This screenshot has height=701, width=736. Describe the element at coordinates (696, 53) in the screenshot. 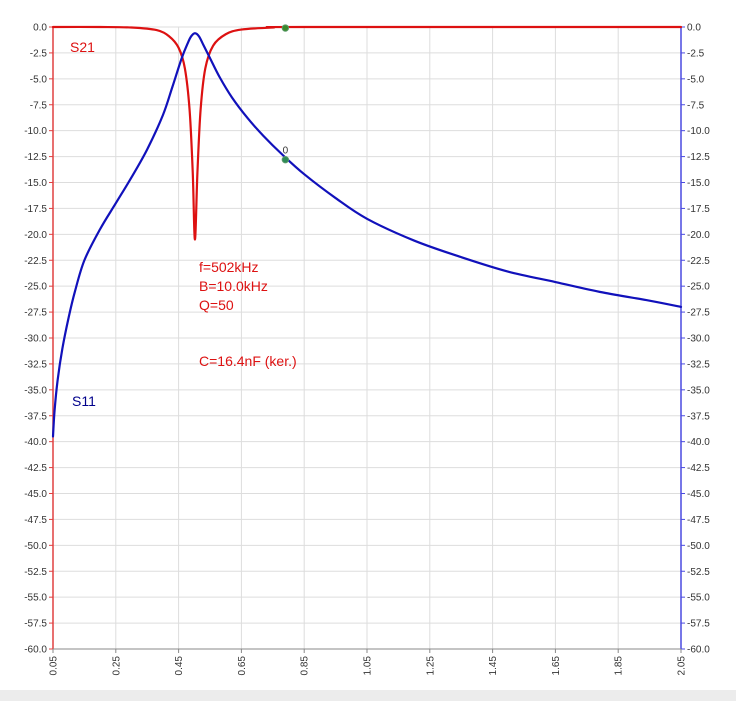

I see `right-tick-label: -2.5` at that location.